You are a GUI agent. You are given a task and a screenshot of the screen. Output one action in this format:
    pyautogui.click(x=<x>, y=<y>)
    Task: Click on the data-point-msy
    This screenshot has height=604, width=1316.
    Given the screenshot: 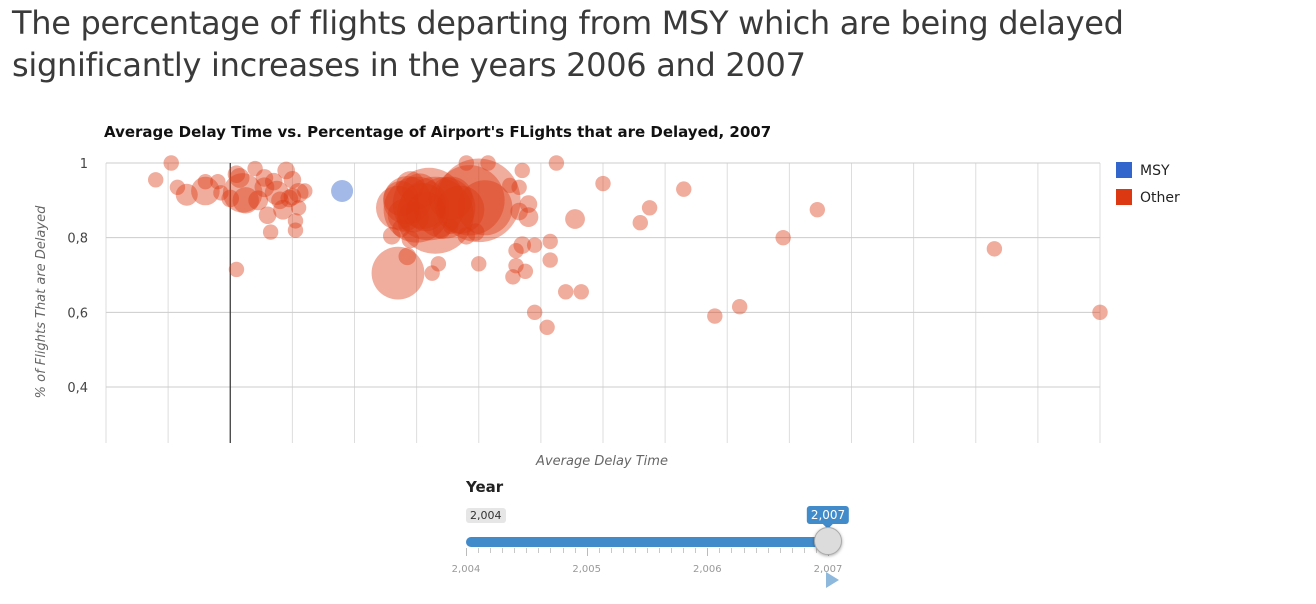 What is the action you would take?
    pyautogui.click(x=342, y=191)
    